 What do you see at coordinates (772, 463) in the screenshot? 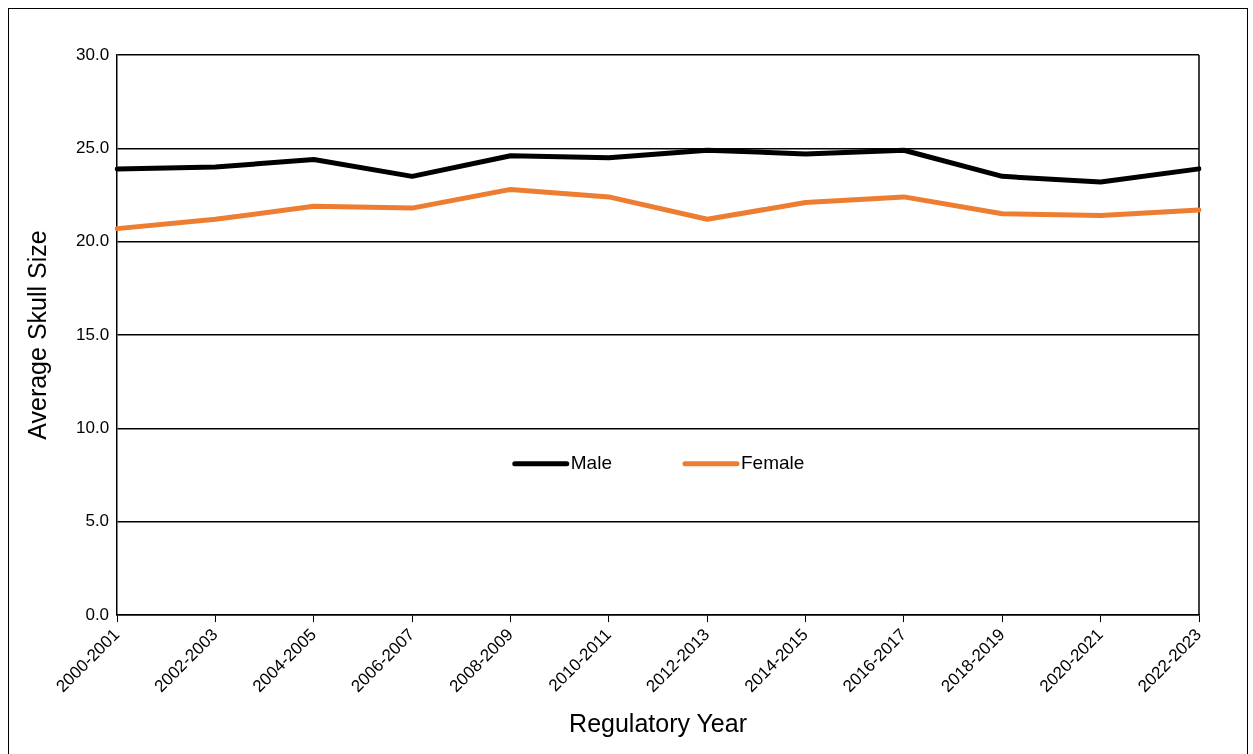
I see `legend-label: Female` at bounding box center [772, 463].